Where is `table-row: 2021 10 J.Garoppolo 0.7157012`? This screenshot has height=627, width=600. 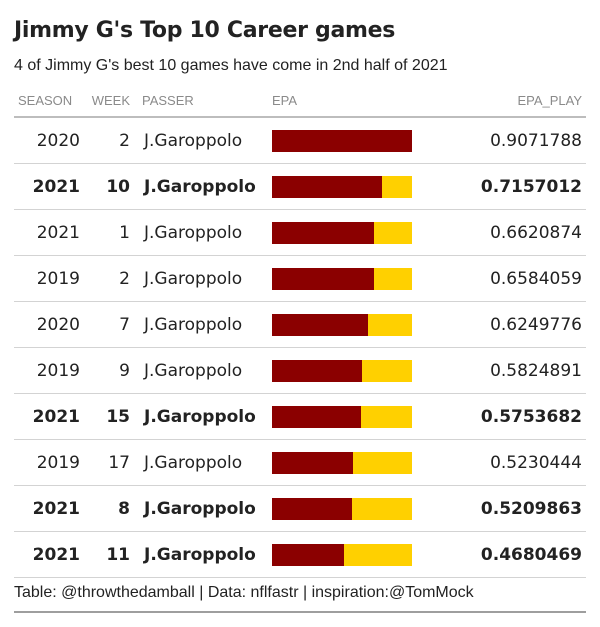
table-row: 2021 10 J.Garoppolo 0.7157012 is located at coordinates (300, 186).